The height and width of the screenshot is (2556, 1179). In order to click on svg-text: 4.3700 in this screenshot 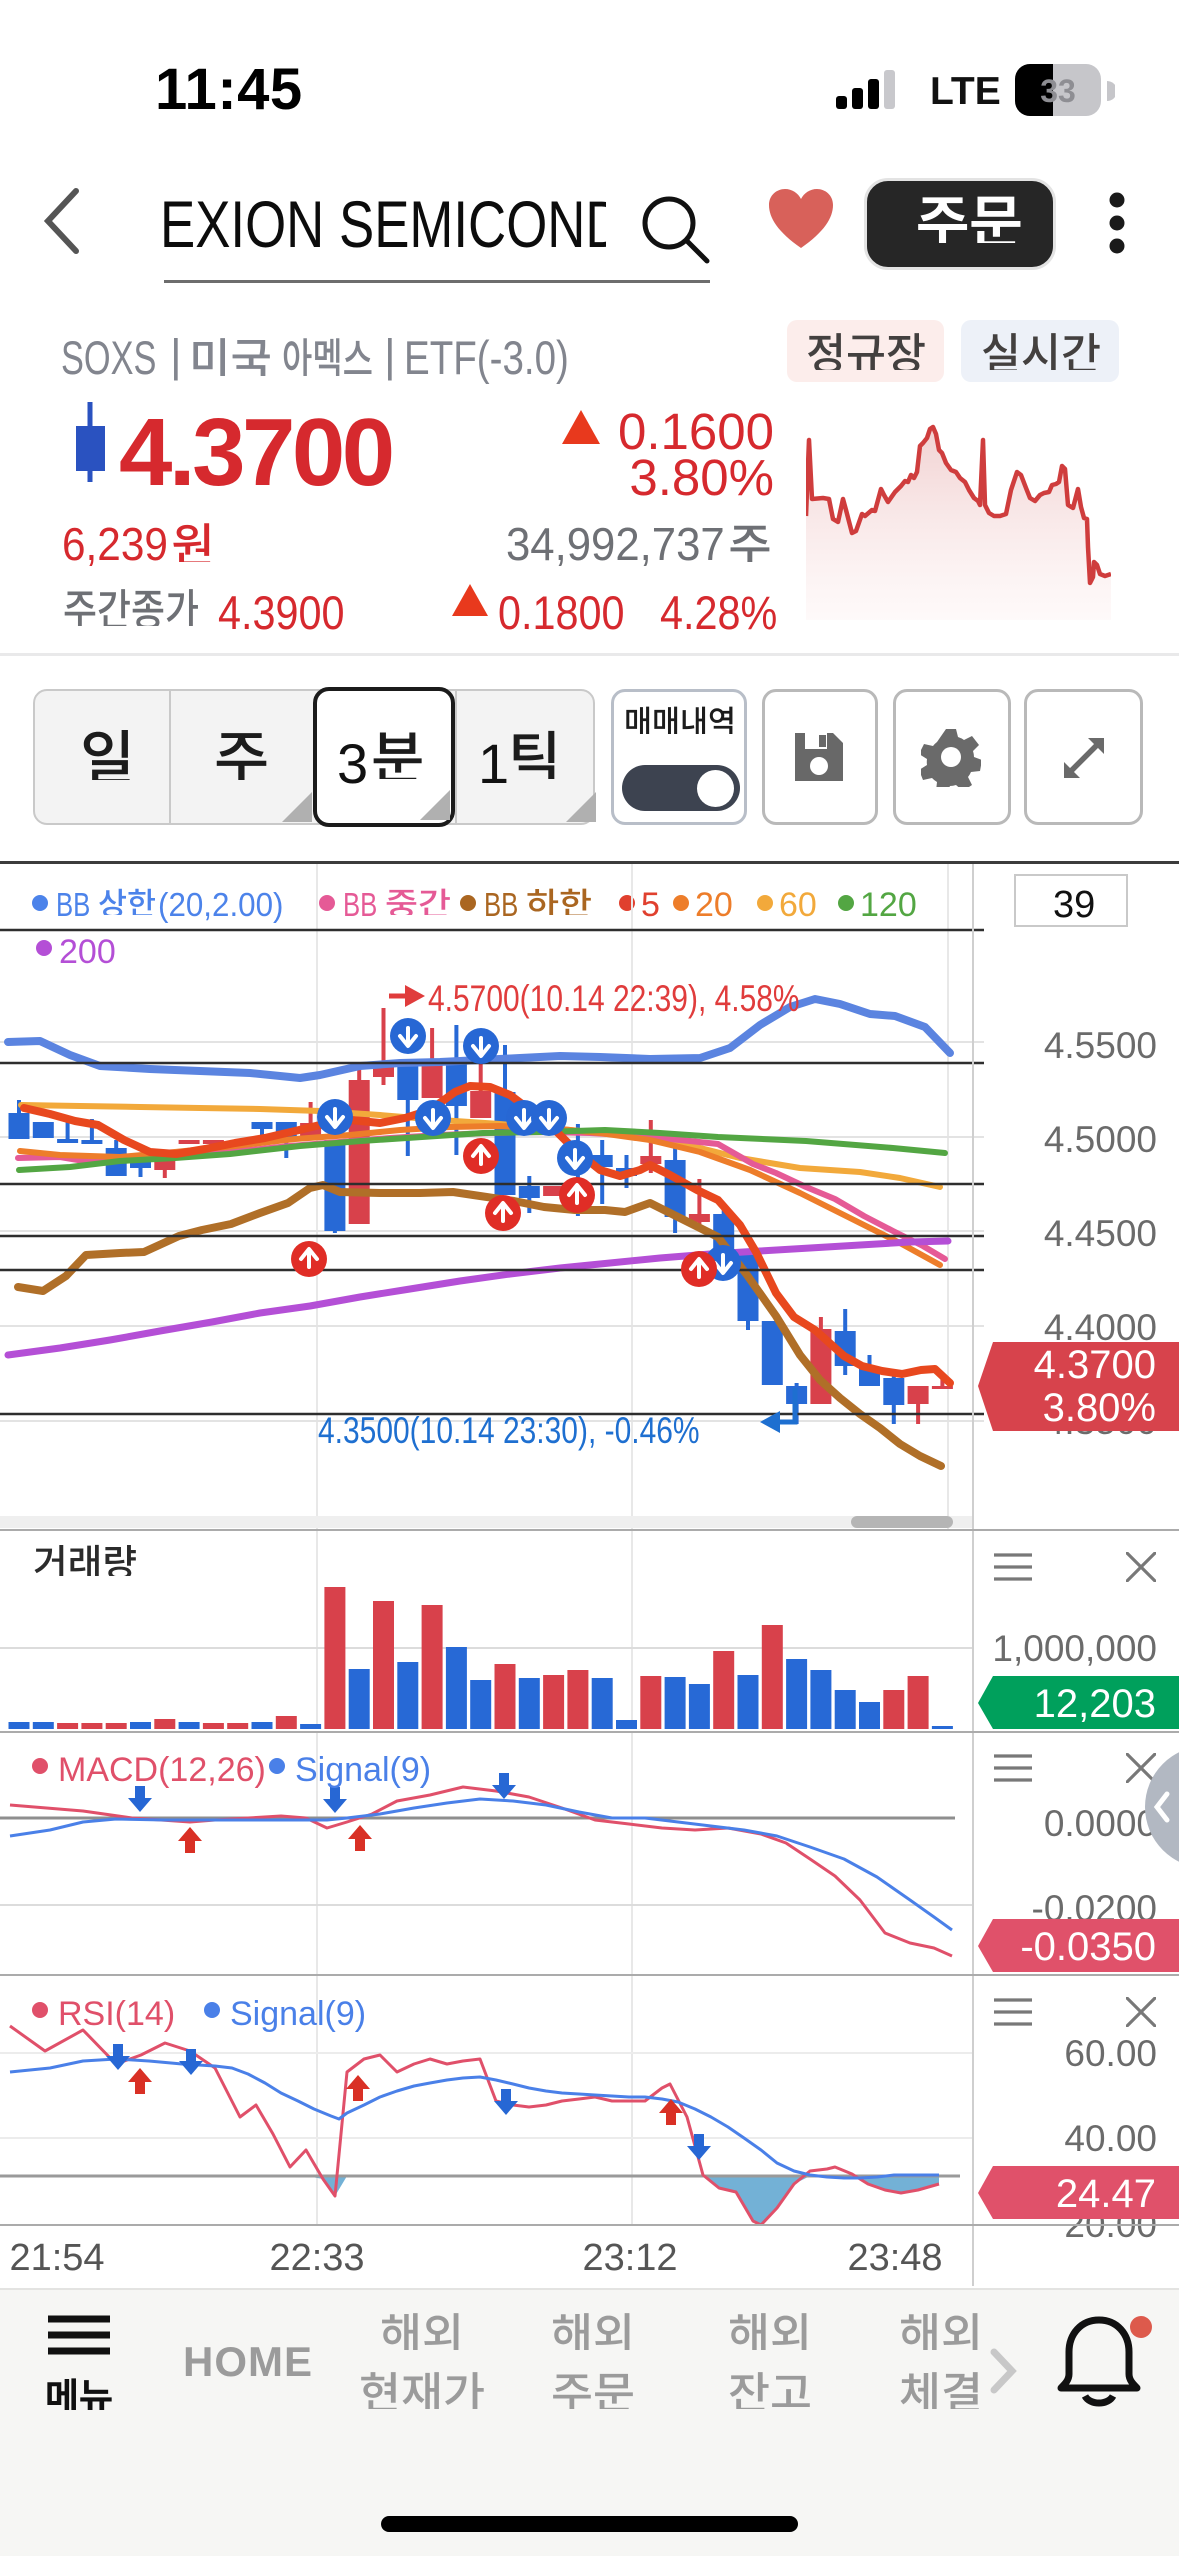, I will do `click(1095, 1365)`.